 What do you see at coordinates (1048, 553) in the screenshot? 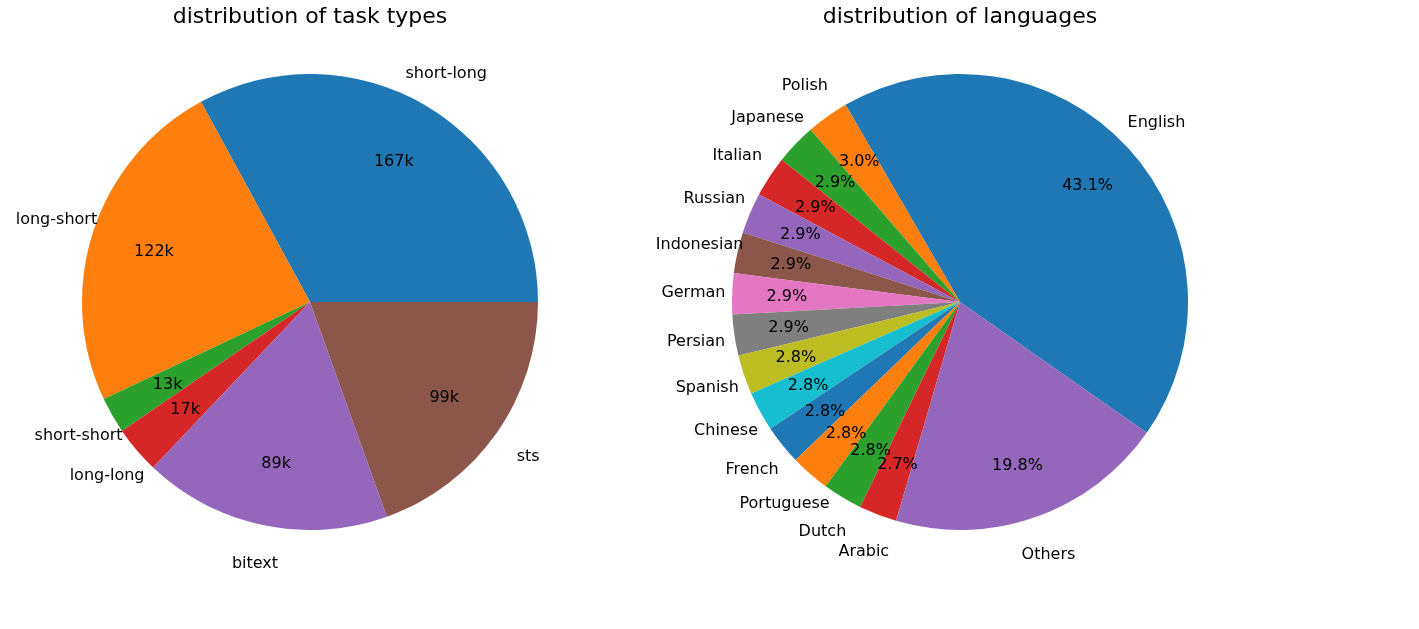
I see `slice-label: Others` at bounding box center [1048, 553].